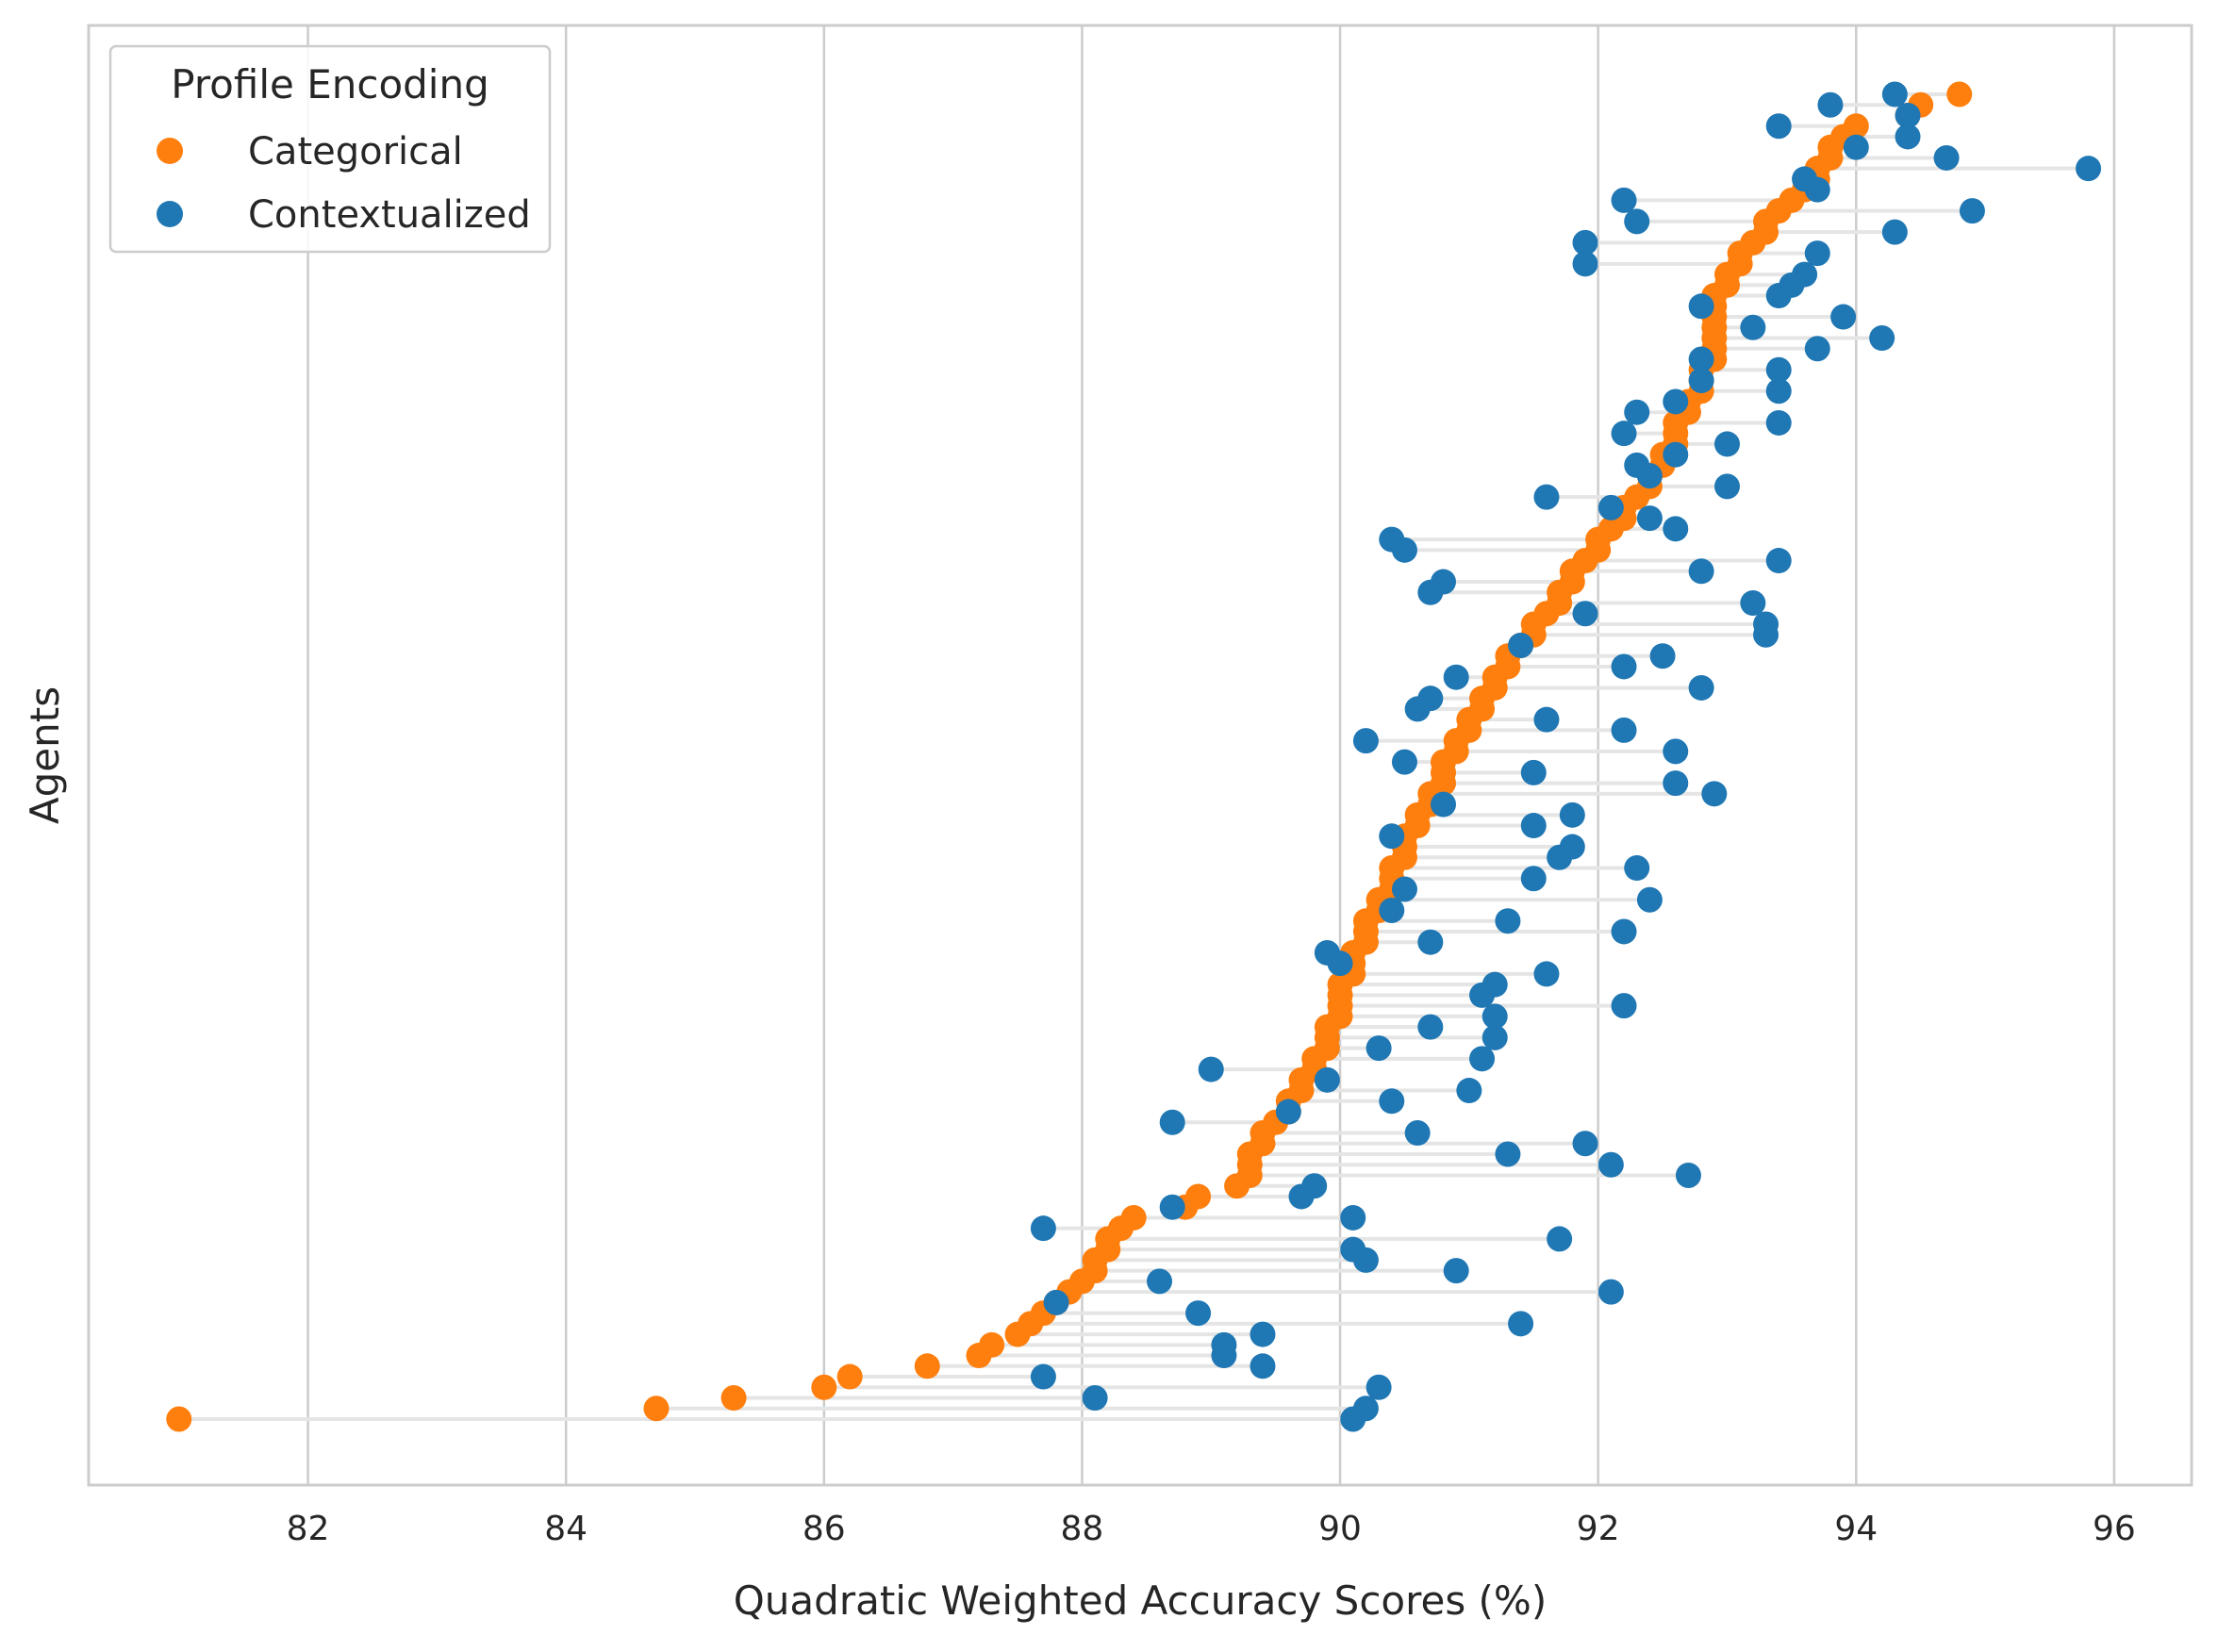  I want to click on legend-title: Profile Encoding, so click(330, 84).